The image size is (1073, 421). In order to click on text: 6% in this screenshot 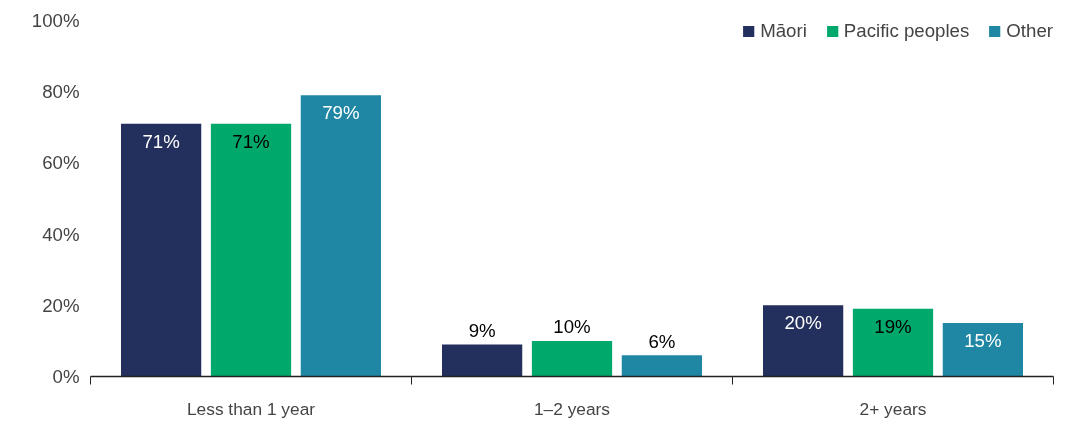, I will do `click(662, 341)`.